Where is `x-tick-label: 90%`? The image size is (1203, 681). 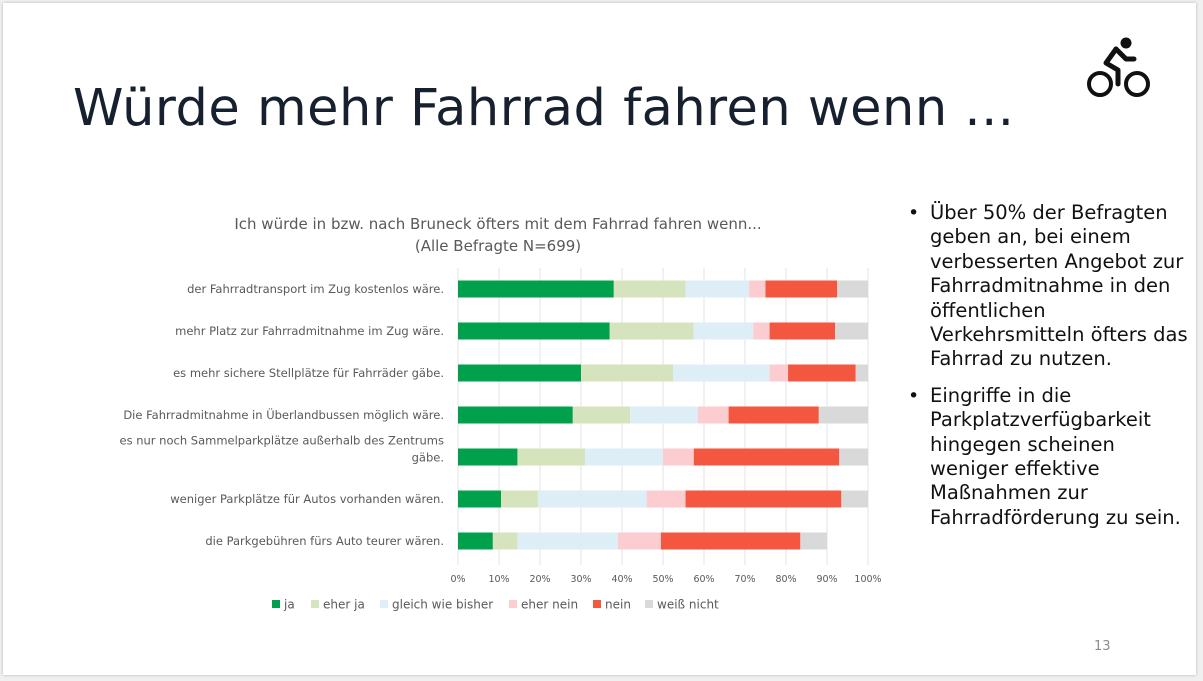 x-tick-label: 90% is located at coordinates (826, 579).